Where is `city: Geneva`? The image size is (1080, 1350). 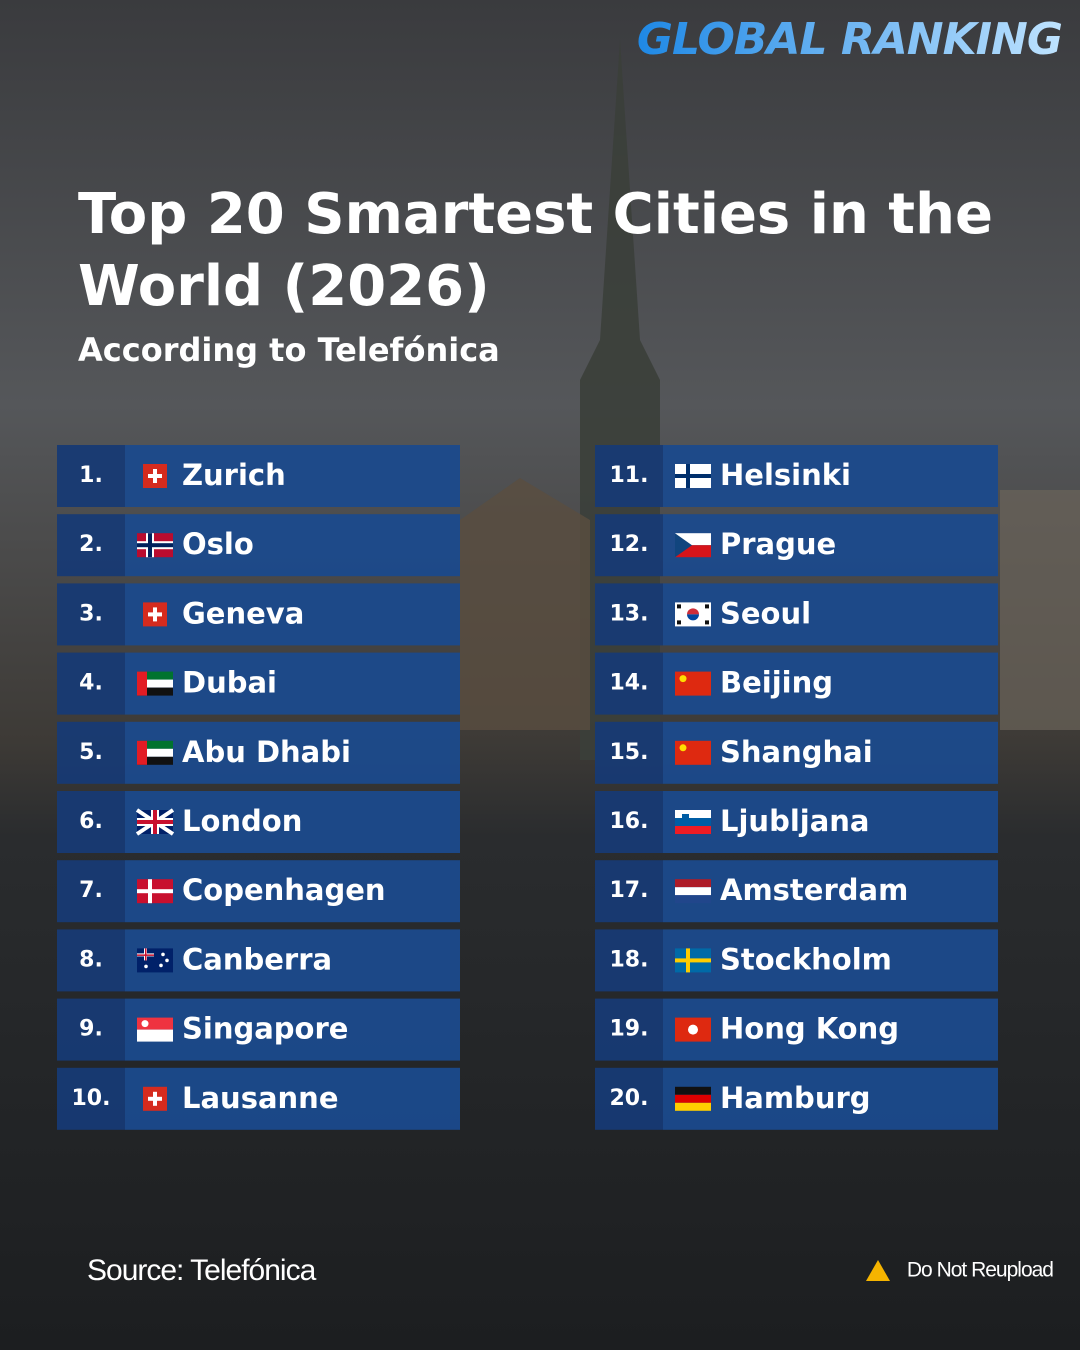
city: Geneva is located at coordinates (243, 613).